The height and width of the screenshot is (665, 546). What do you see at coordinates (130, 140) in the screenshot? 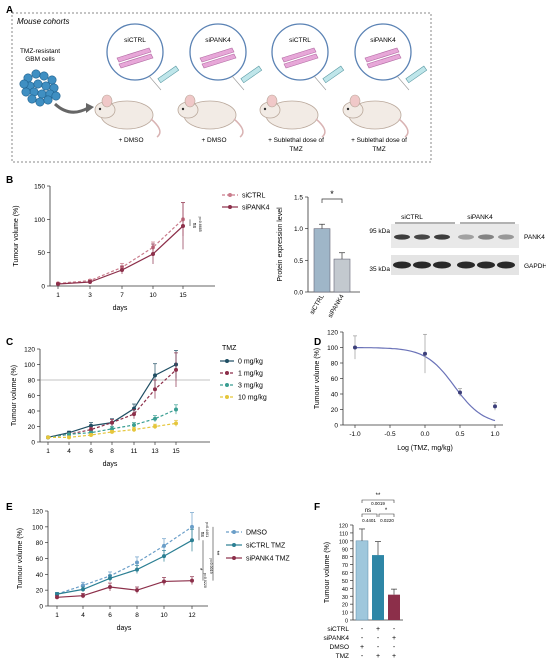
I see `treatment-label: + DMSO` at bounding box center [130, 140].